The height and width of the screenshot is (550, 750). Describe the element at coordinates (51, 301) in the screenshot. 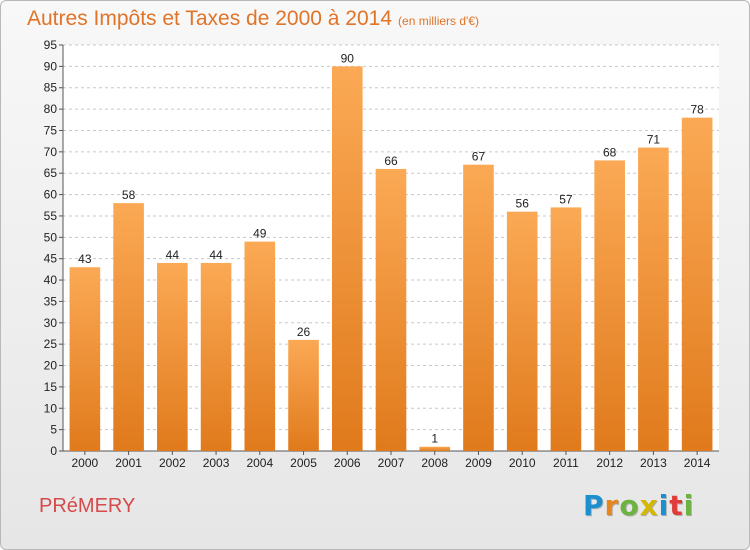

I see `y-tick-label: 35` at that location.